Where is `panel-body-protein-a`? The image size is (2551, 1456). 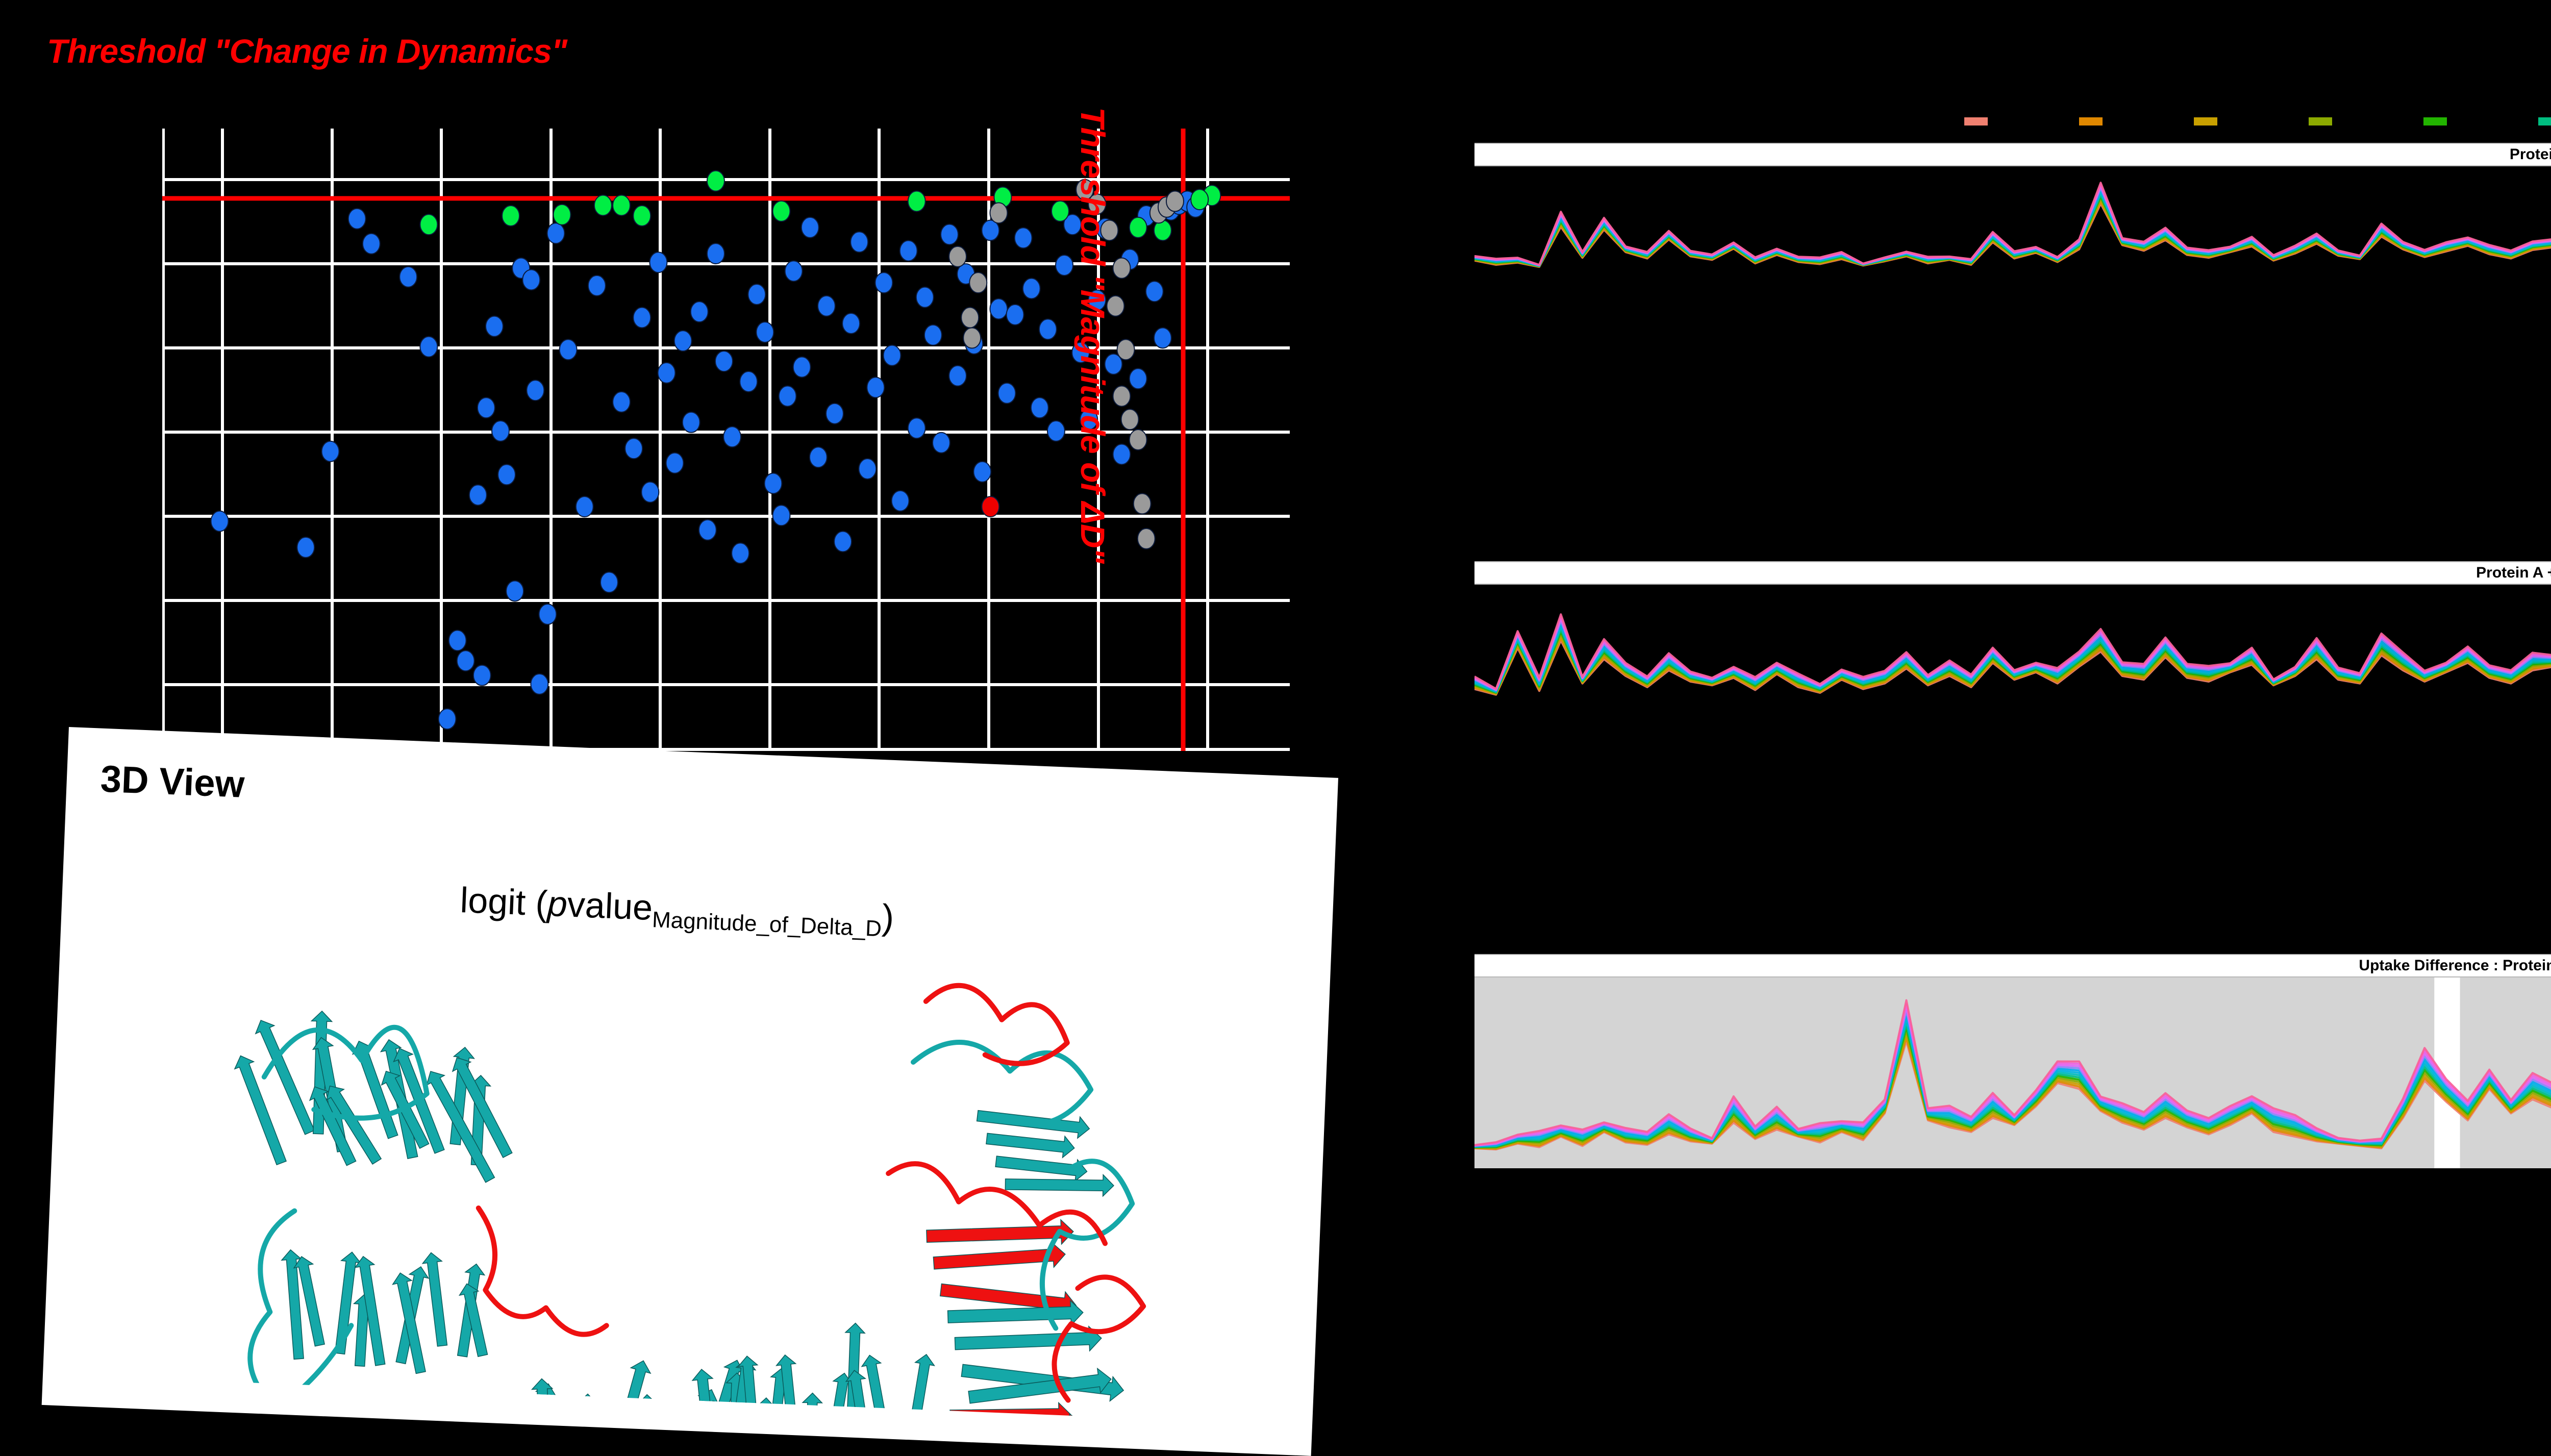
panel-body-protein-a is located at coordinates (2012, 251).